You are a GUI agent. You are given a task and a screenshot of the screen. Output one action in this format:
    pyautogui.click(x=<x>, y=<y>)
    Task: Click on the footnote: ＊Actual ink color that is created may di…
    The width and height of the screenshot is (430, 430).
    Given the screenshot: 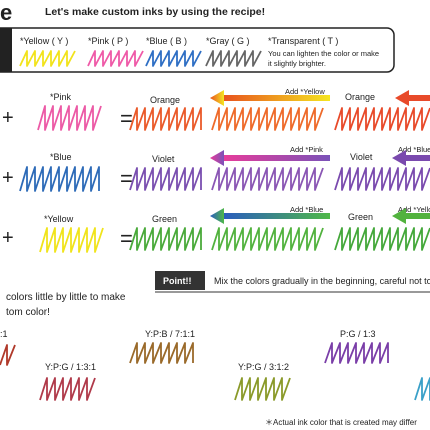 What is the action you would take?
    pyautogui.click(x=341, y=422)
    